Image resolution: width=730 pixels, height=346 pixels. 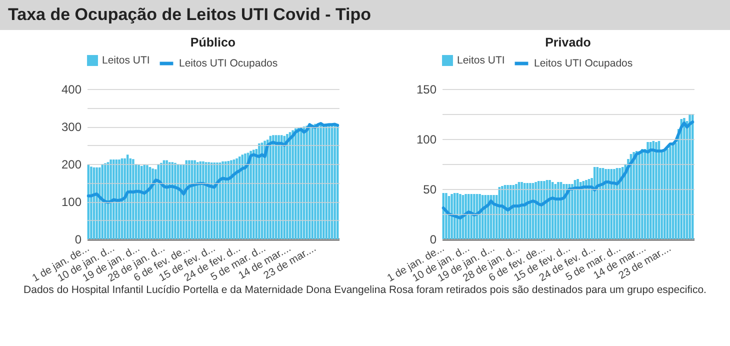 What do you see at coordinates (365, 290) in the screenshot?
I see `text: Dados do Hospital Infantil Lucídio Portella e da Maternidade Dona Evangelina Rosa foram retirados pois são destinados para um grupo especifico.` at bounding box center [365, 290].